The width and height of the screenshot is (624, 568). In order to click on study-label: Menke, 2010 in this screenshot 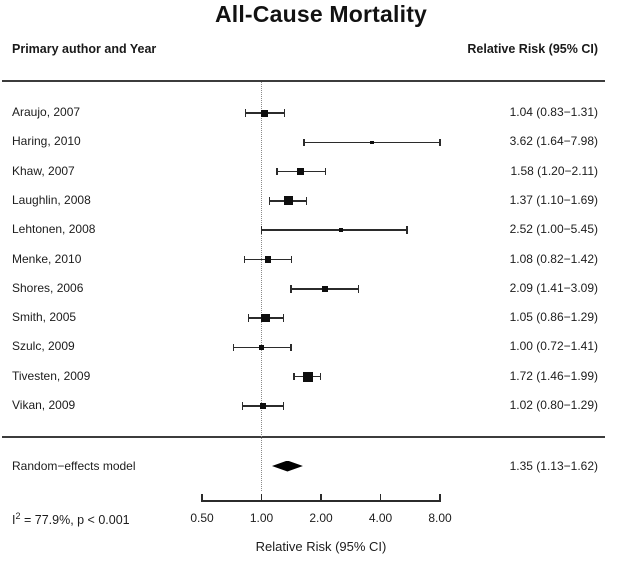, I will do `click(47, 258)`.